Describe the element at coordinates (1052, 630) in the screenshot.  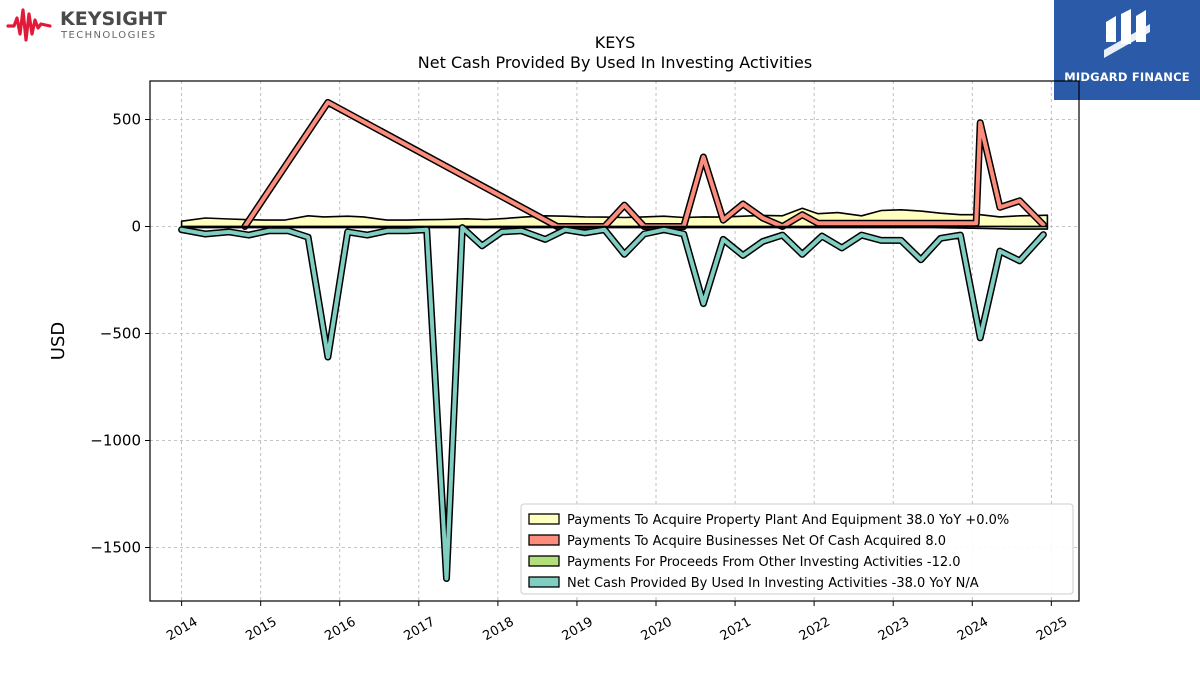
I see `x-tick-label: 2025` at that location.